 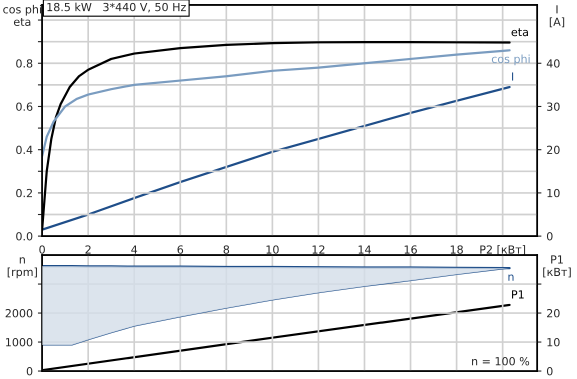 I want to click on annotation: n = 100 %, so click(x=501, y=361).